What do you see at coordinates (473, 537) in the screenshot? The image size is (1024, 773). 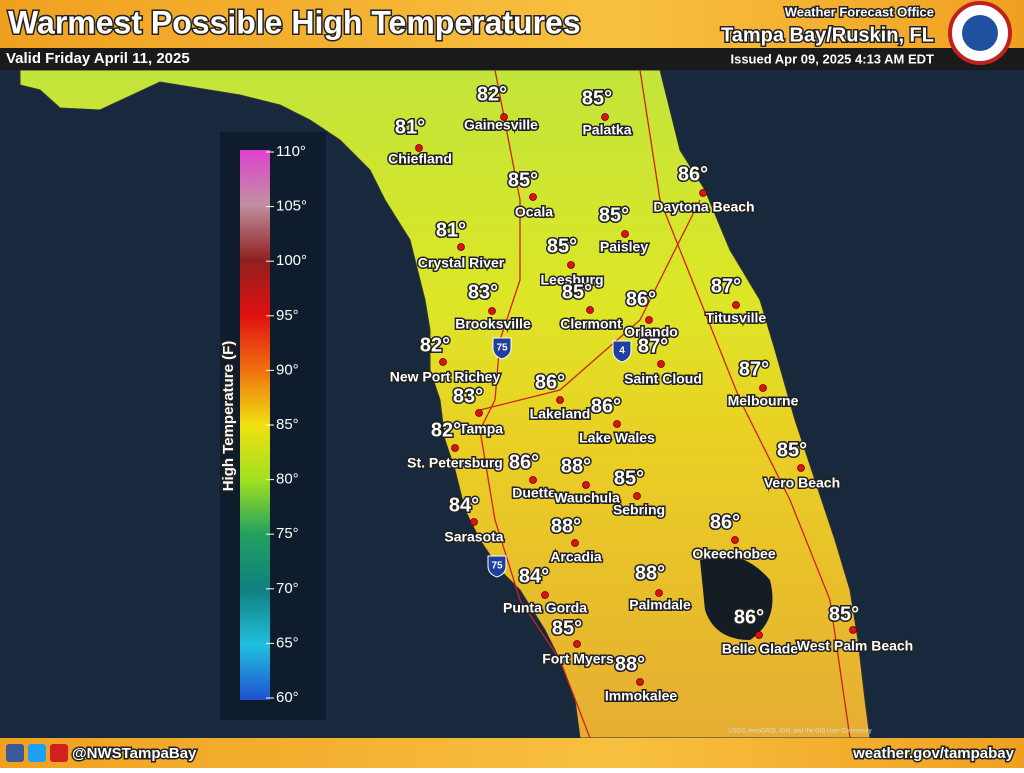 I see `city-name: Sarasota` at bounding box center [473, 537].